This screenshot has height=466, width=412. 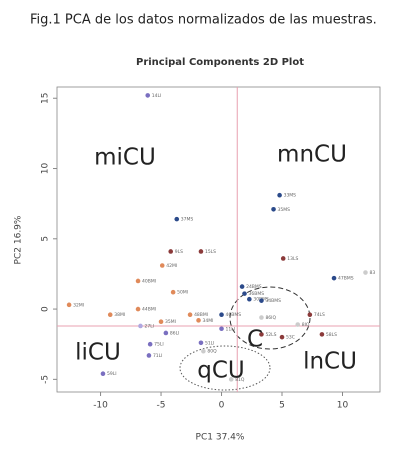 I want to click on point-label: 13LS, so click(x=292, y=259).